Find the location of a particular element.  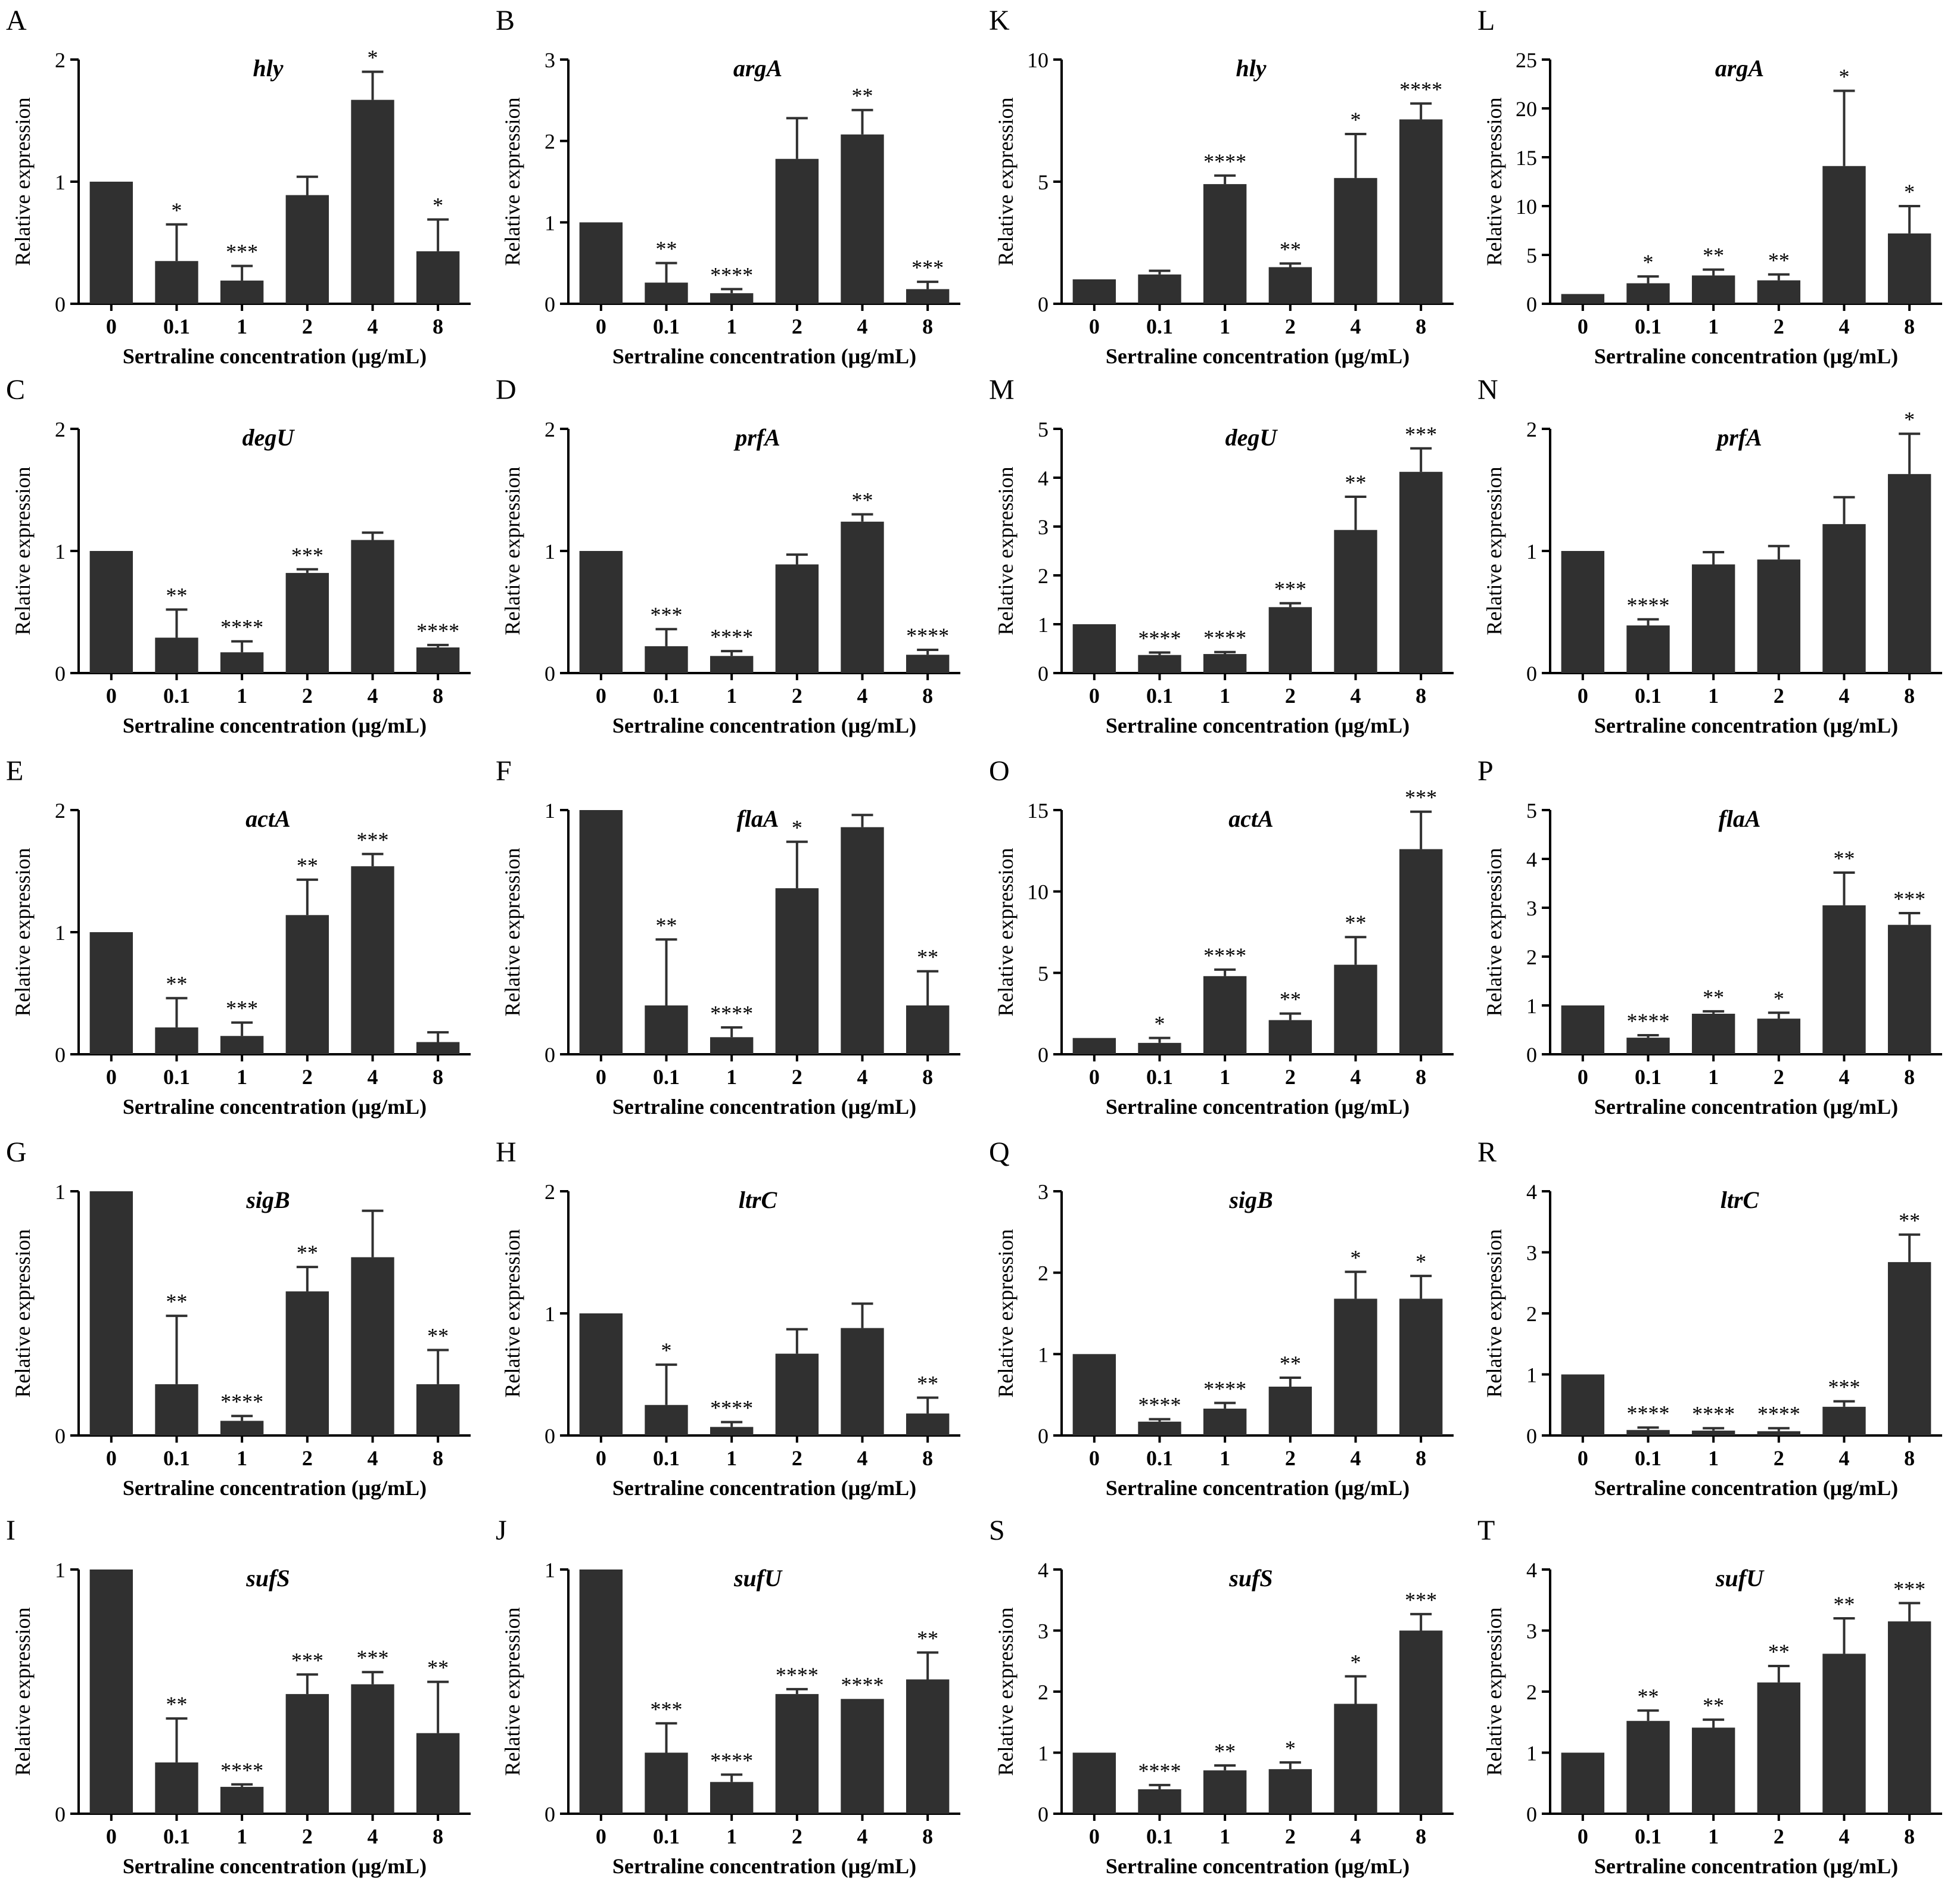

y-tick-label: 5 is located at coordinates (1043, 973).